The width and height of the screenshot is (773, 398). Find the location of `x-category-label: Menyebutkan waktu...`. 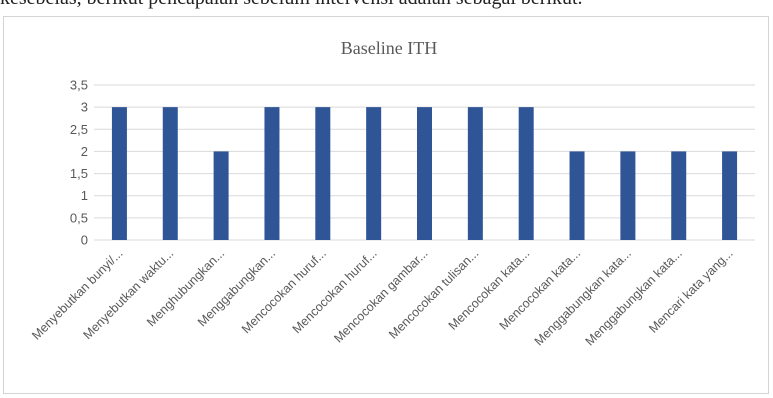

x-category-label: Menyebutkan waktu... is located at coordinates (129, 294).